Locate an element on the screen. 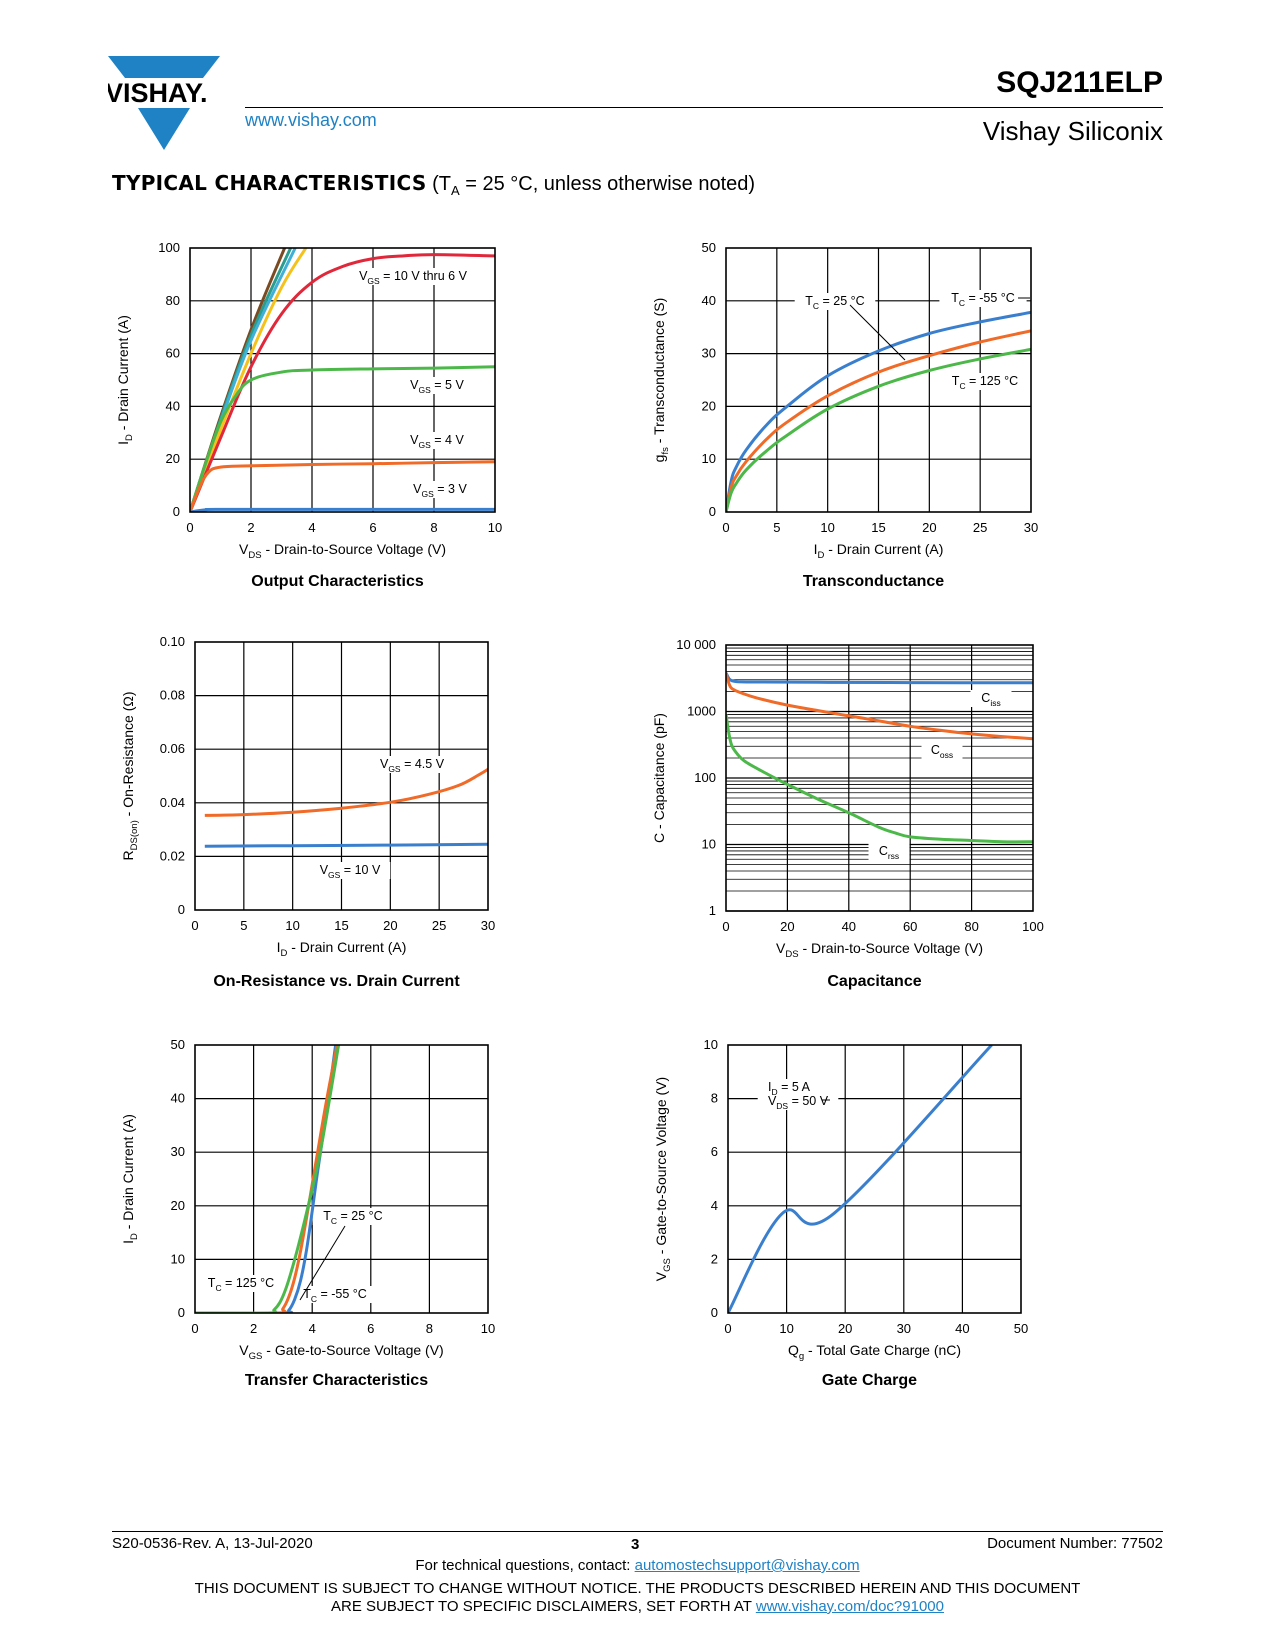  x-tick-label: 15 is located at coordinates (878, 527).